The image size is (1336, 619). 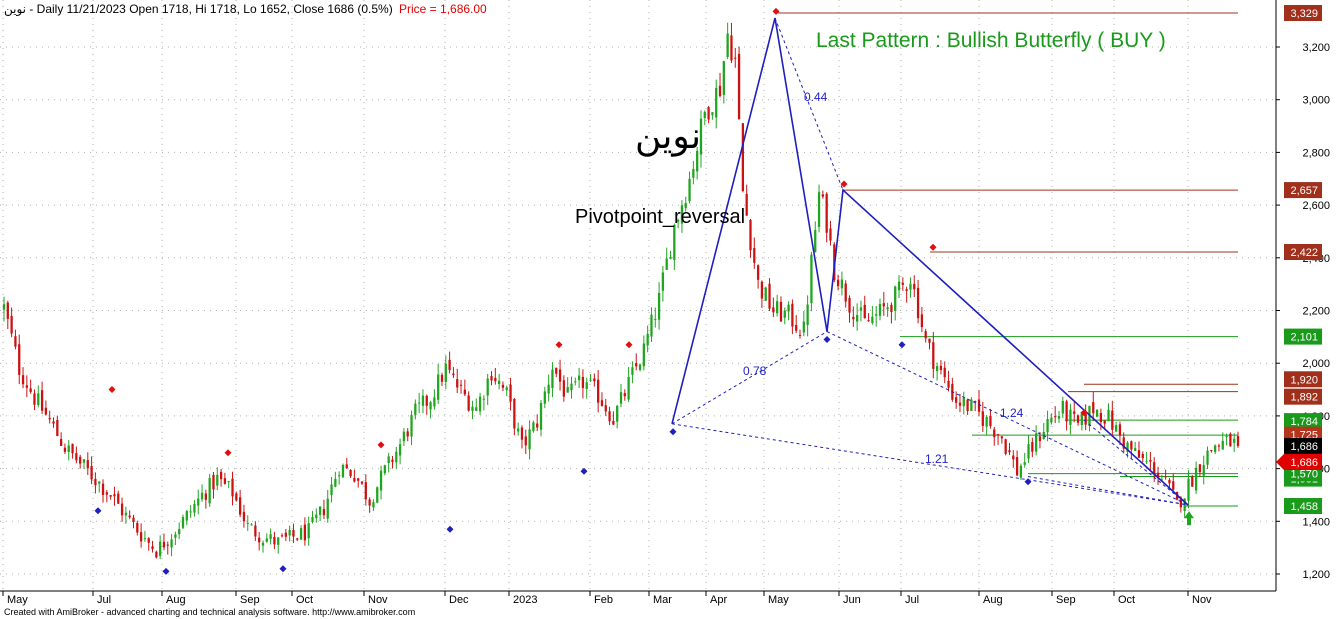 What do you see at coordinates (1304, 380) in the screenshot?
I see `price-badge-label: 1,920` at bounding box center [1304, 380].